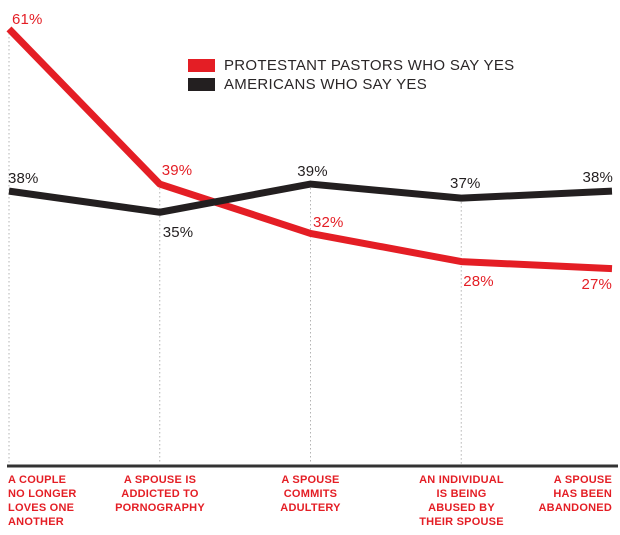 The image size is (620, 535). What do you see at coordinates (328, 222) in the screenshot?
I see `value-label: 32%` at bounding box center [328, 222].